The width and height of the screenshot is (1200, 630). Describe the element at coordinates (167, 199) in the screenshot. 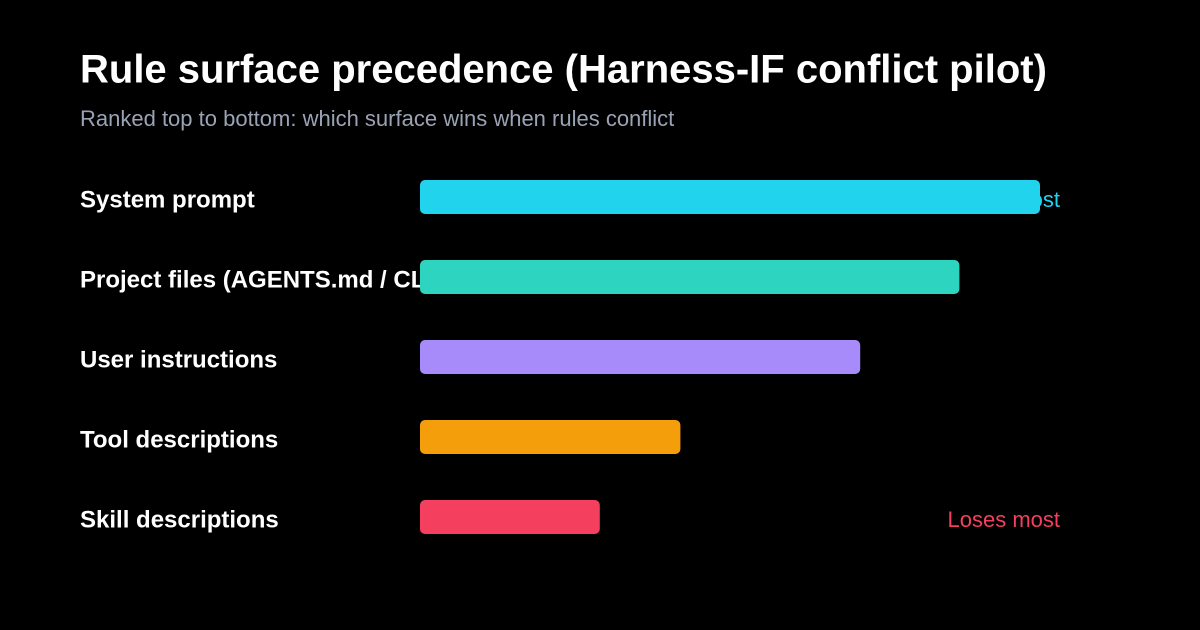

I see `category-label: System prompt` at that location.